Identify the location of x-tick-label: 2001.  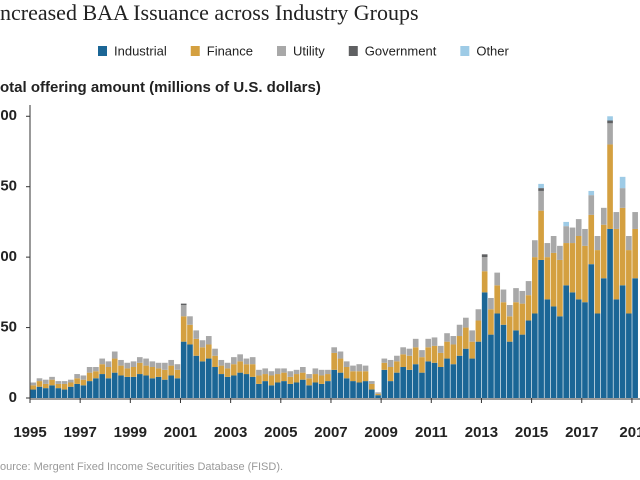
(180, 432).